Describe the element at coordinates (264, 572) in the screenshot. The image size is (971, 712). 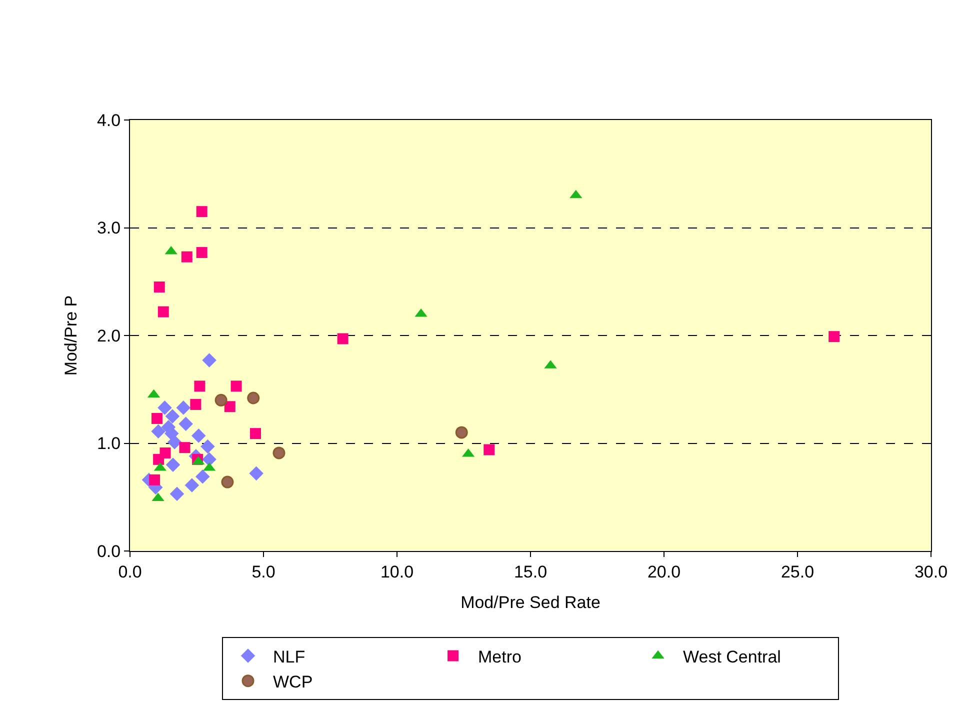
I see `x-tick-label: 5.0` at that location.